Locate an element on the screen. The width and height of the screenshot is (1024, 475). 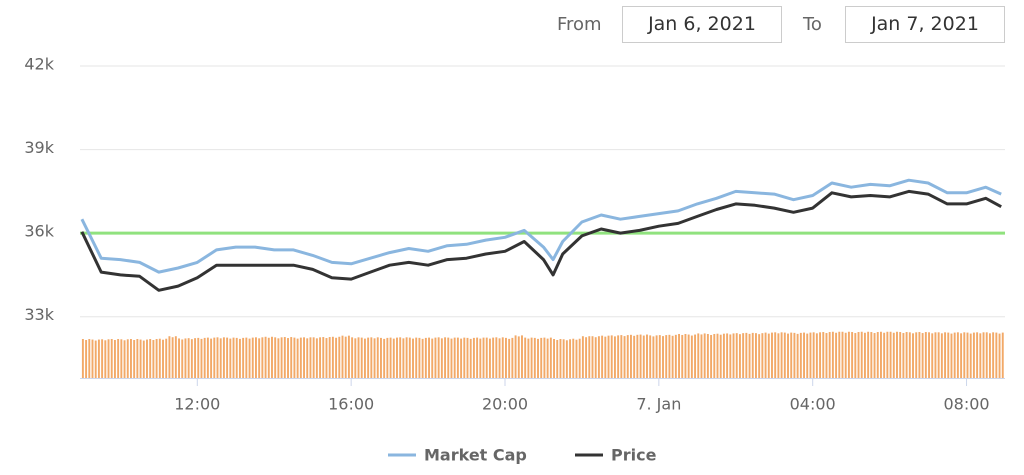
from-input: Jan 6, 2021 is located at coordinates (702, 24).